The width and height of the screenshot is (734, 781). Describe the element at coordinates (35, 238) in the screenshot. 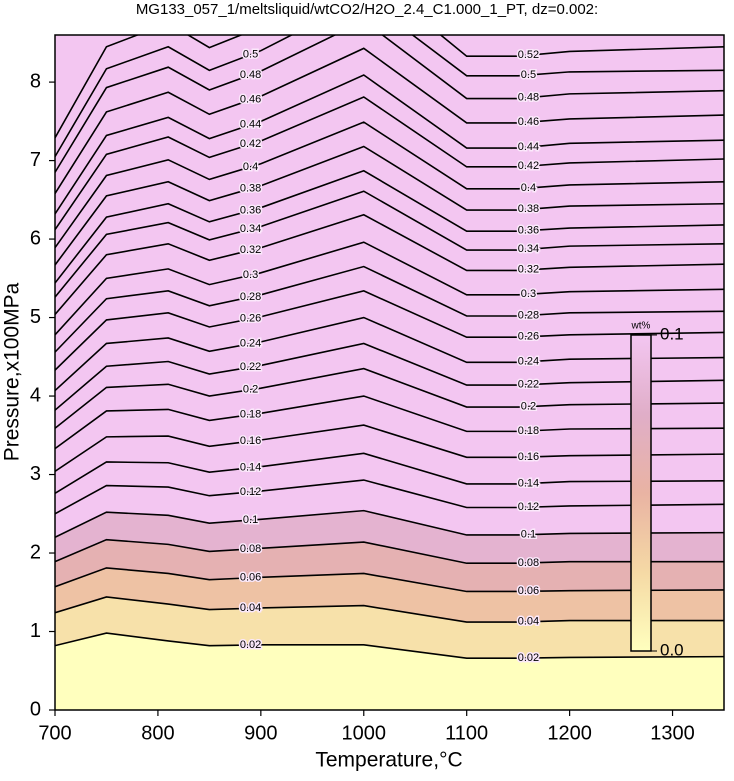

I see `y-tick-label: 6` at that location.